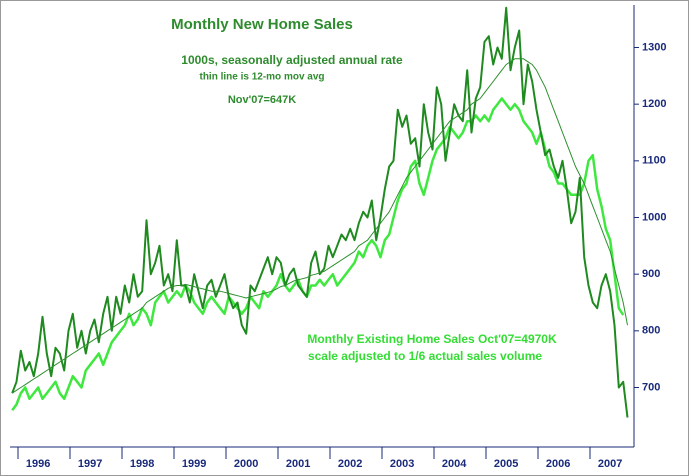  I want to click on x-tick-label: 1998, so click(142, 464).